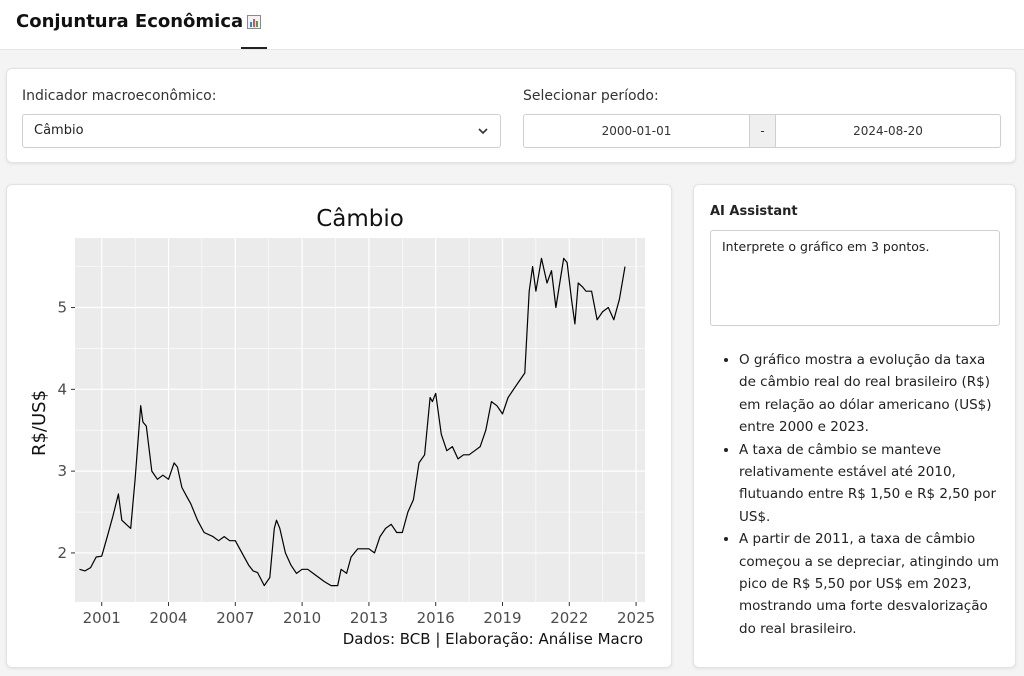 Image resolution: width=1024 pixels, height=676 pixels. What do you see at coordinates (168, 618) in the screenshot?
I see `x-tick-label: 2004` at bounding box center [168, 618].